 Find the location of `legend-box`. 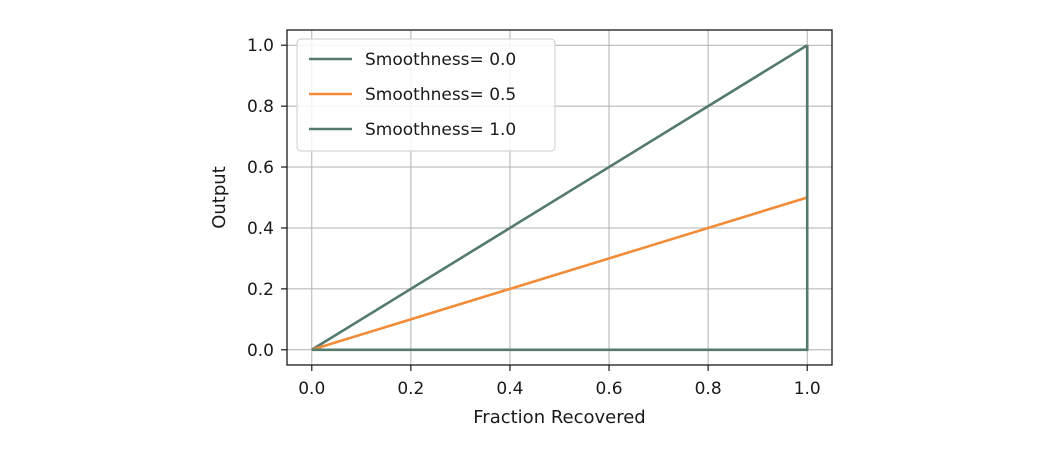

legend-box is located at coordinates (426, 95).